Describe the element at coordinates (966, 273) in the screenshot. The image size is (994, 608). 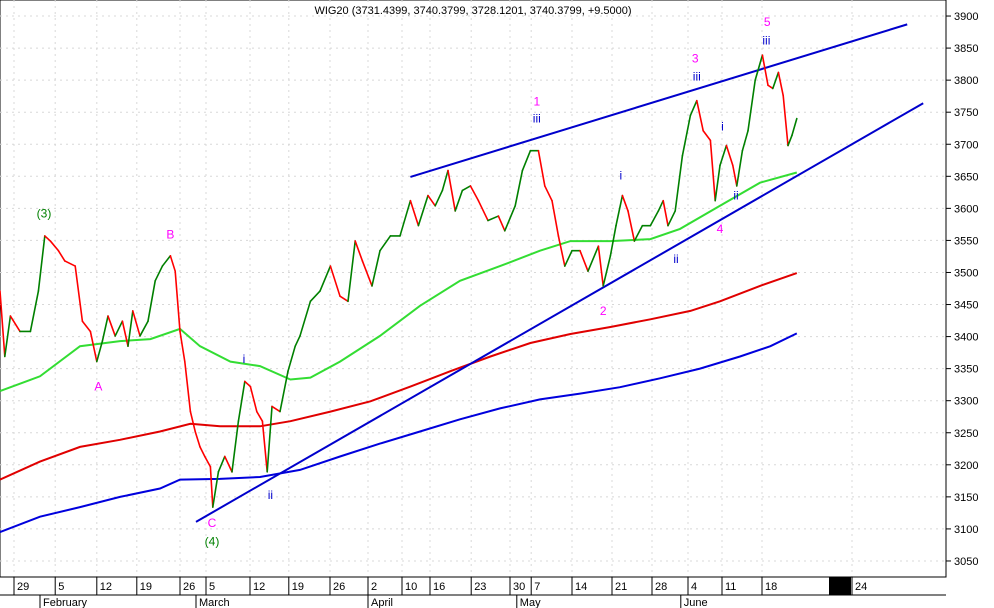
I see `y-tick-label: 3500` at that location.